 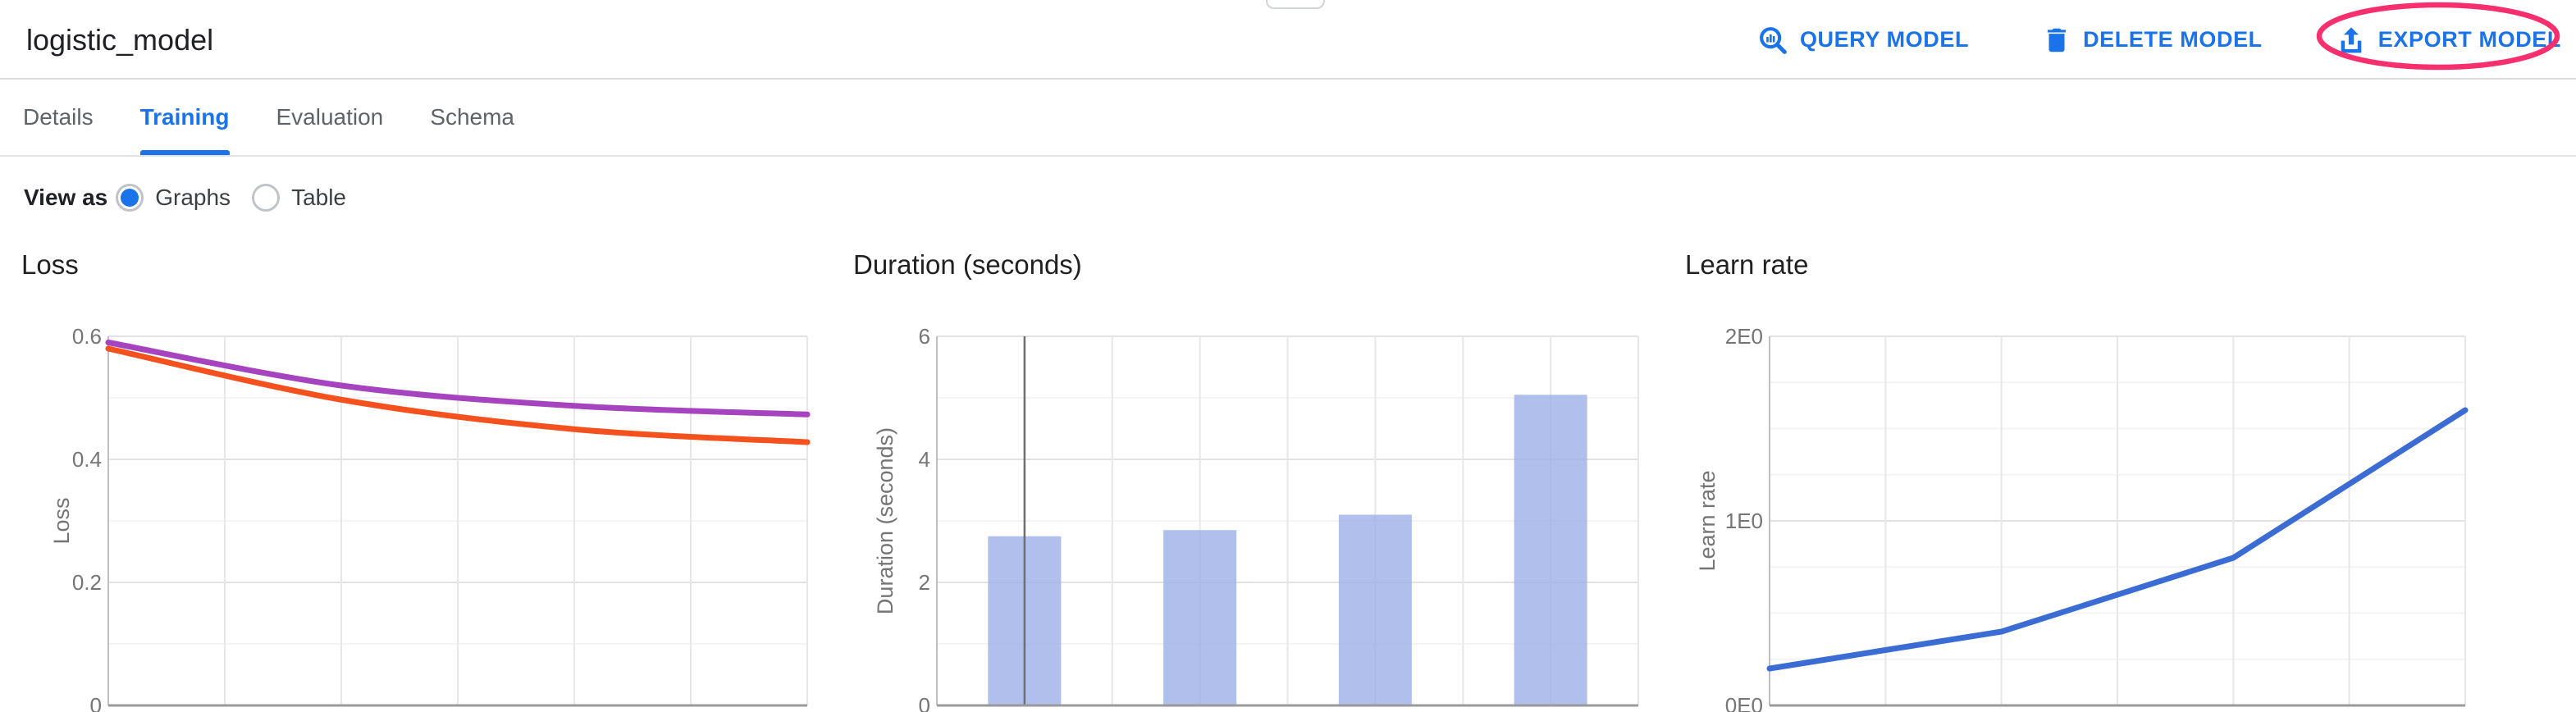 I want to click on radio-graphs-label: Graphs, so click(x=193, y=197).